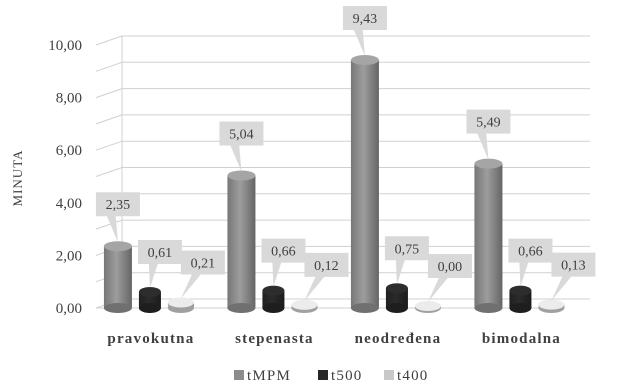  I want to click on legend-item-t400: t400, so click(406, 376).